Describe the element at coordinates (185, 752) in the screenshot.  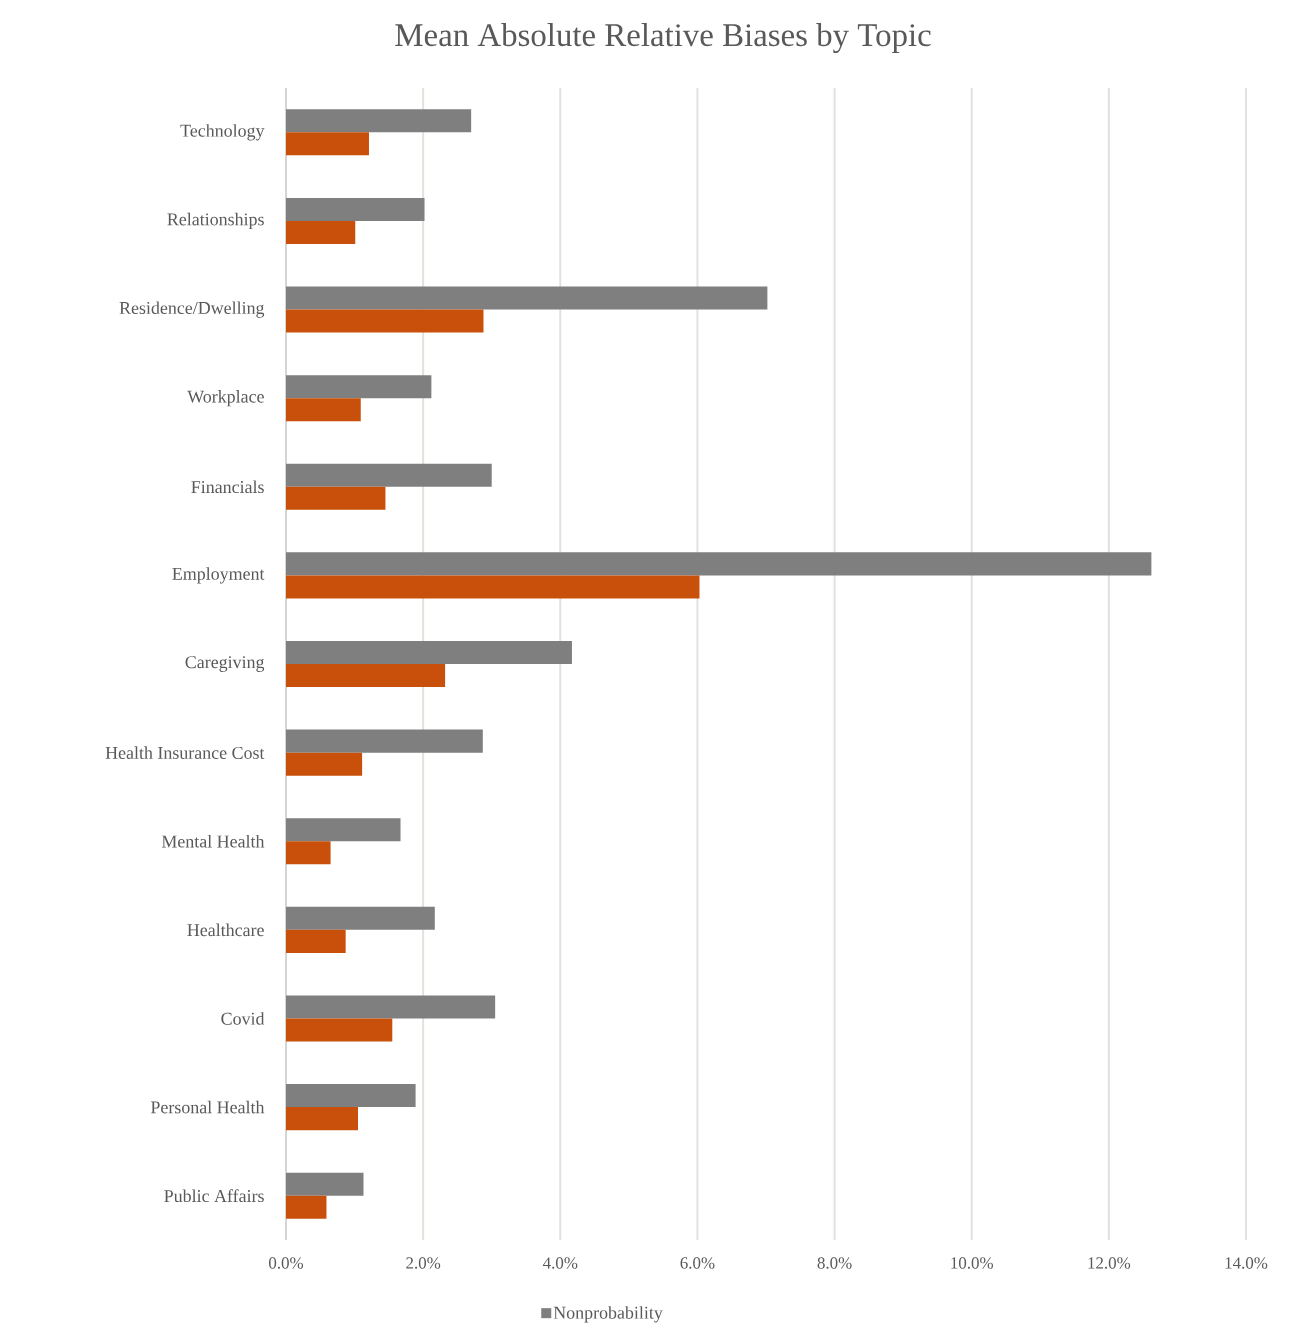
I see `y-tick-label: Health Insurance Cost` at that location.